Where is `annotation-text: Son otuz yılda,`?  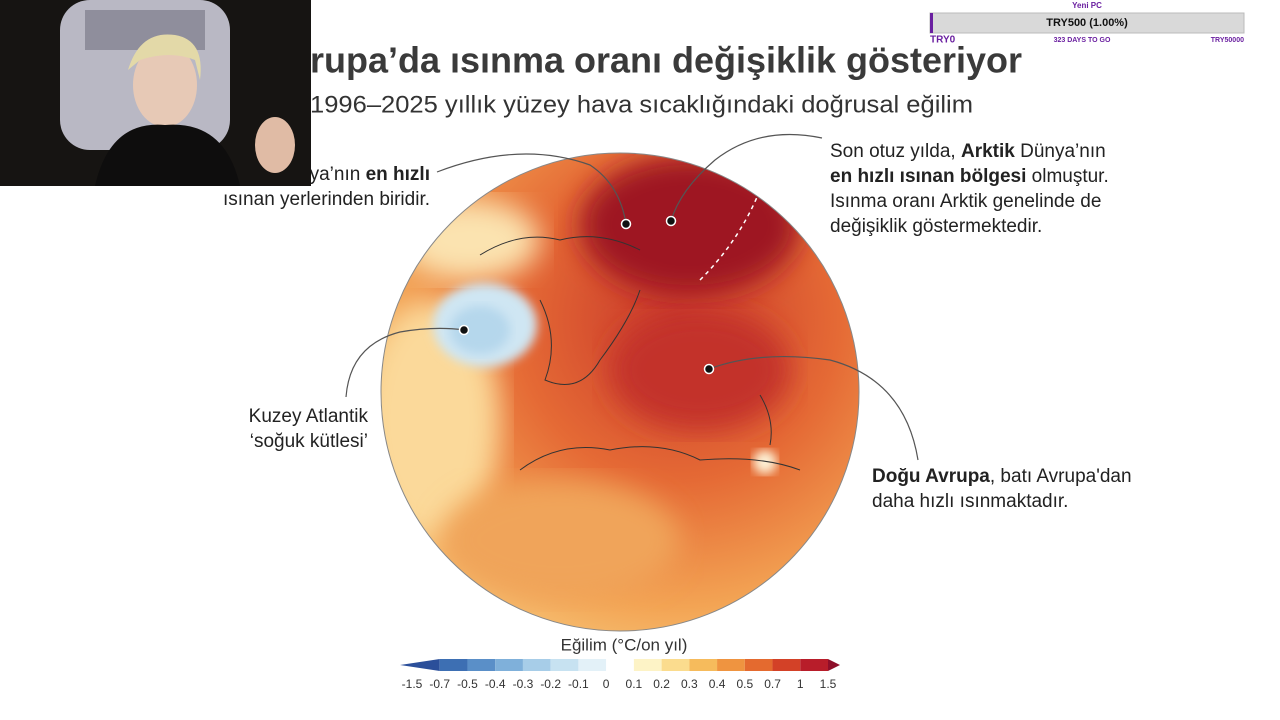
annotation-text: Son otuz yılda, is located at coordinates (895, 151).